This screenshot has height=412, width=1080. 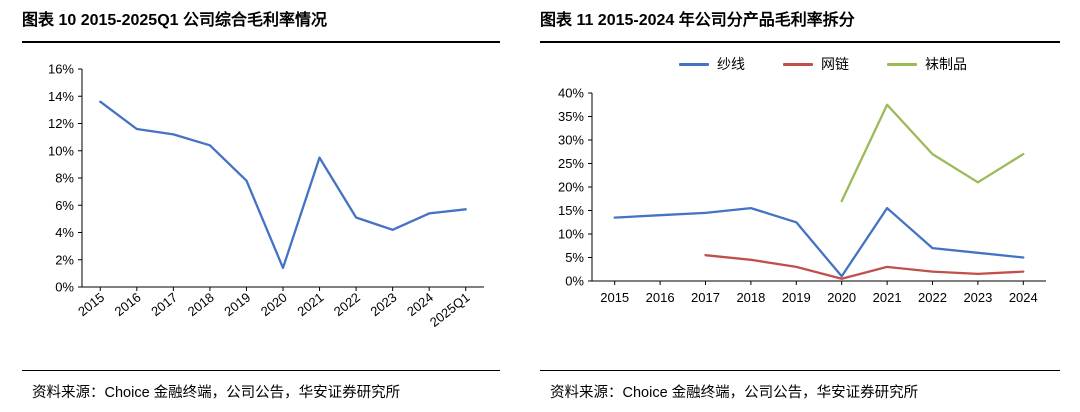 I want to click on right-source-block: 资料来源：Choice 金融终端，公司公告，华安证券研究所, so click(x=800, y=386).